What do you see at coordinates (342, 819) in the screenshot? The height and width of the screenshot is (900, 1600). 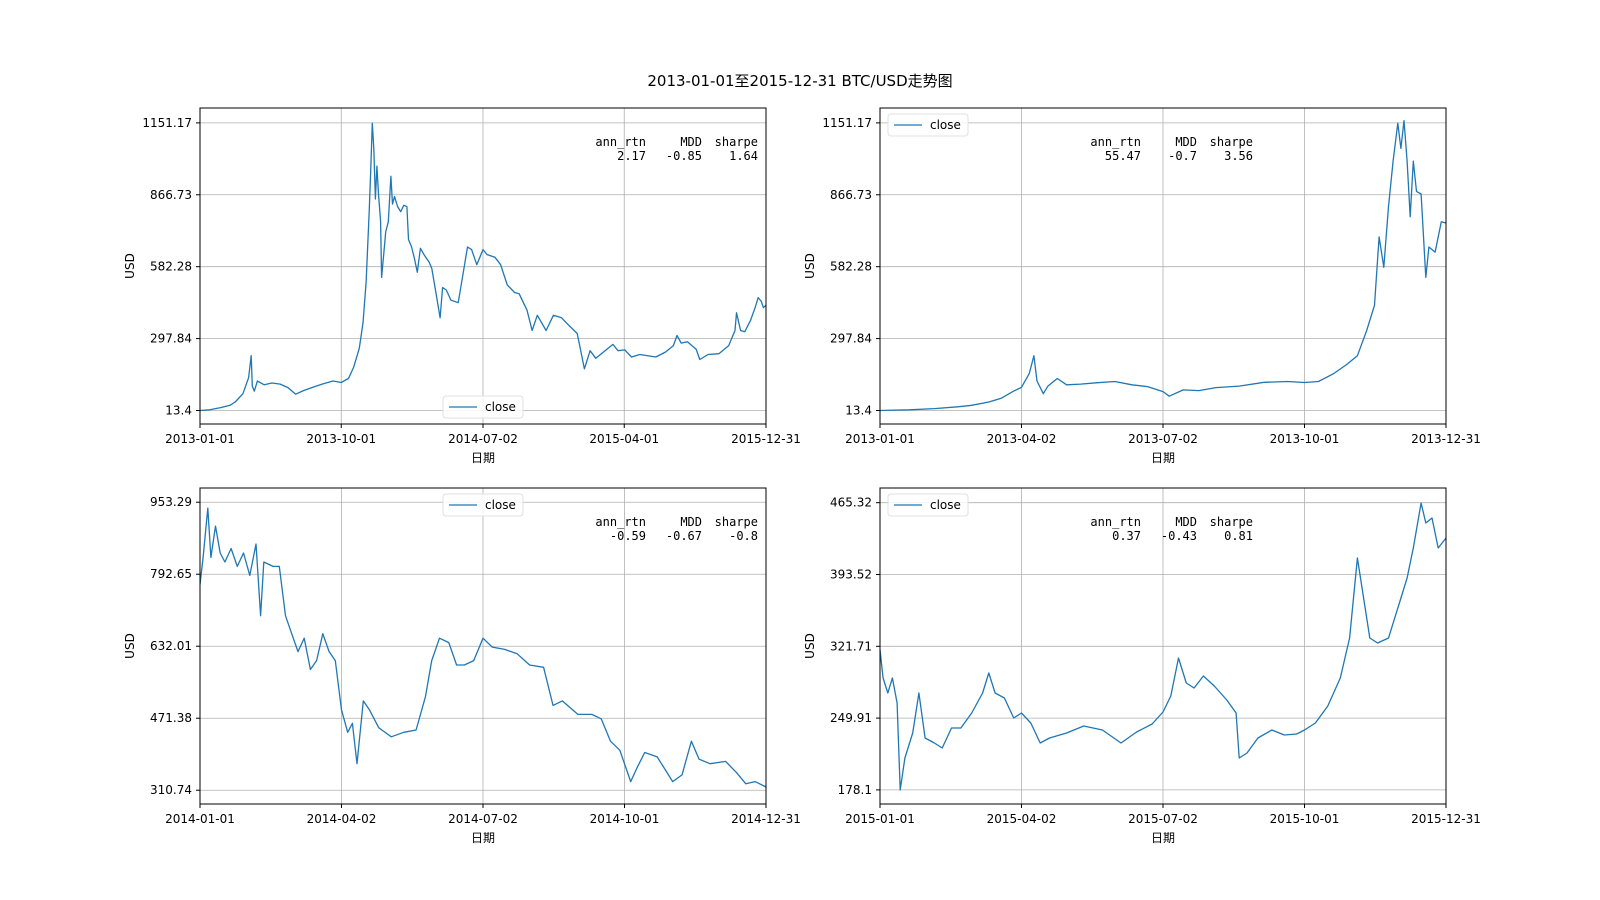 I see `x-tick-label: 2014-04-02` at bounding box center [342, 819].